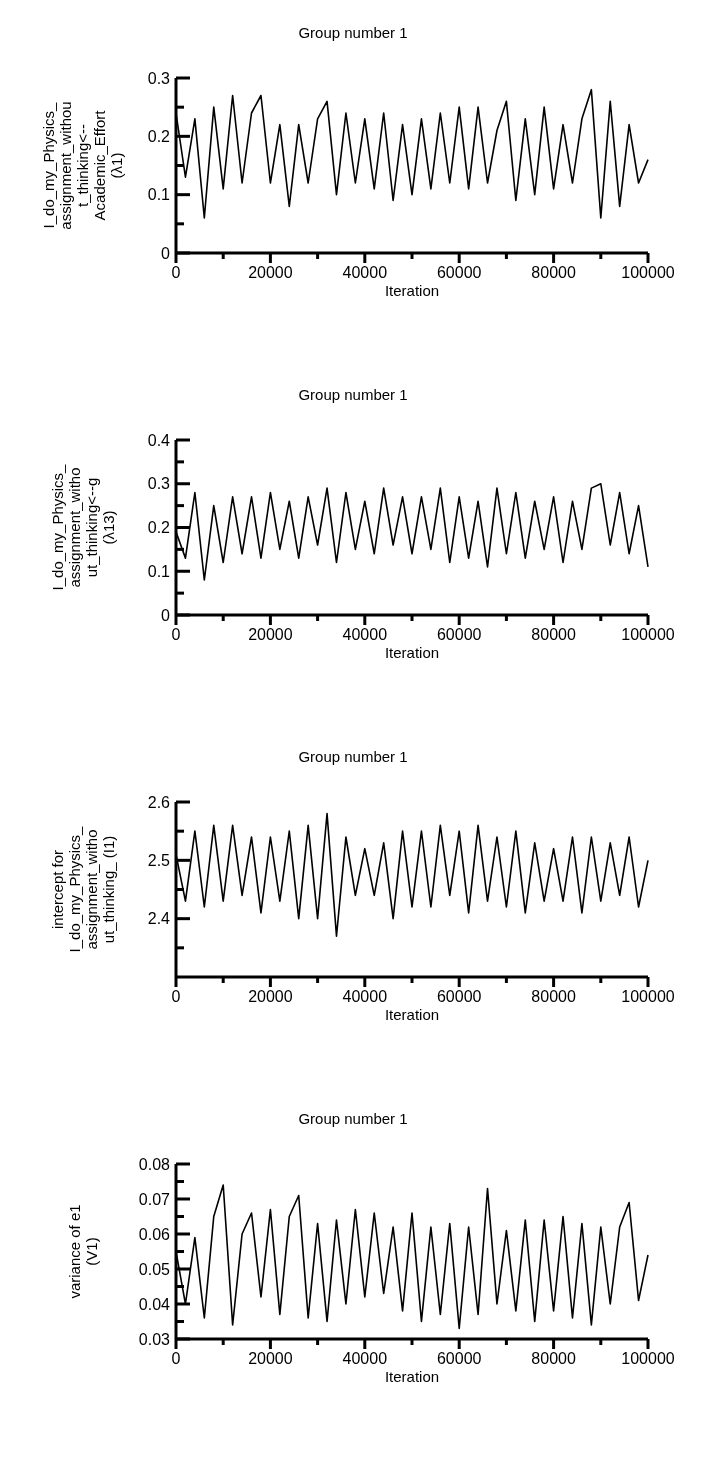 The height and width of the screenshot is (1463, 709). Describe the element at coordinates (82, 1251) in the screenshot. I see `y-axis-title: variance of e1 (V1)` at that location.